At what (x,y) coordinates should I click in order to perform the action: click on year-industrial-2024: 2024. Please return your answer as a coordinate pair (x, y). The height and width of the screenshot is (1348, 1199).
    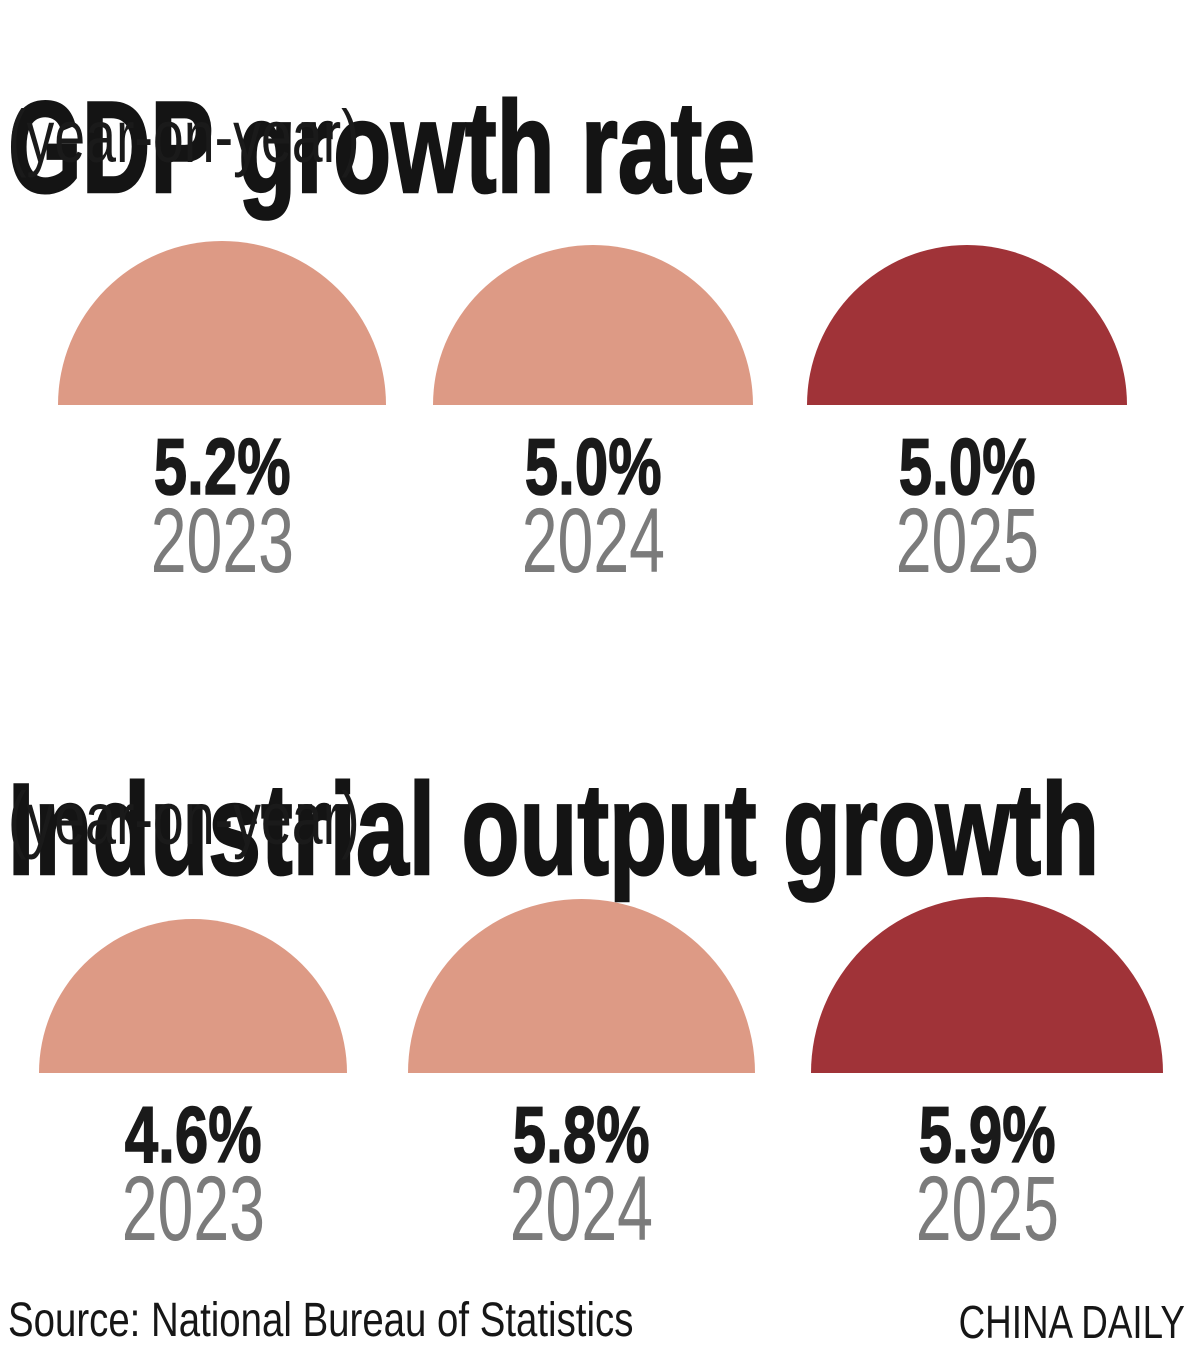
    Looking at the image, I should click on (581, 1209).